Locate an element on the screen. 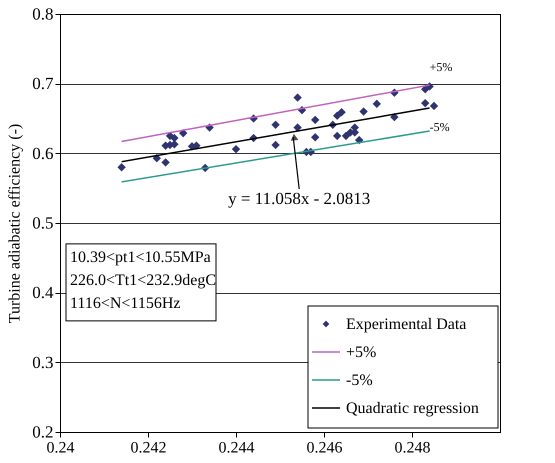  y-axis-title: Turbine adiabatic efficiency (-) is located at coordinates (15, 224).